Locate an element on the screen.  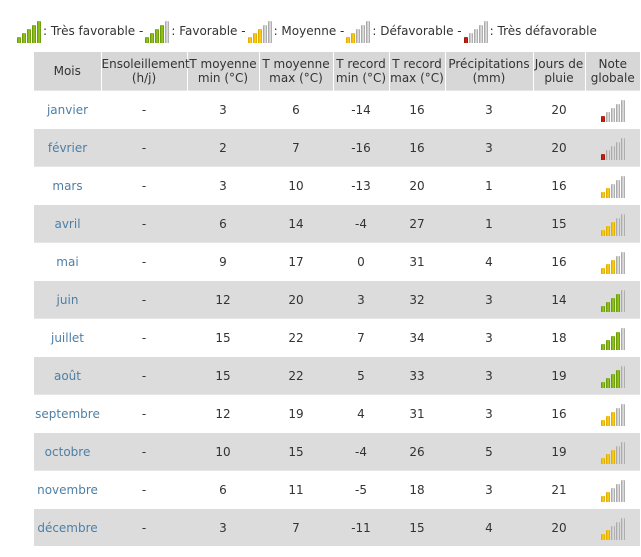
table-row: janvier -3 6 -14 16 3 20 is located at coordinates (337, 109).